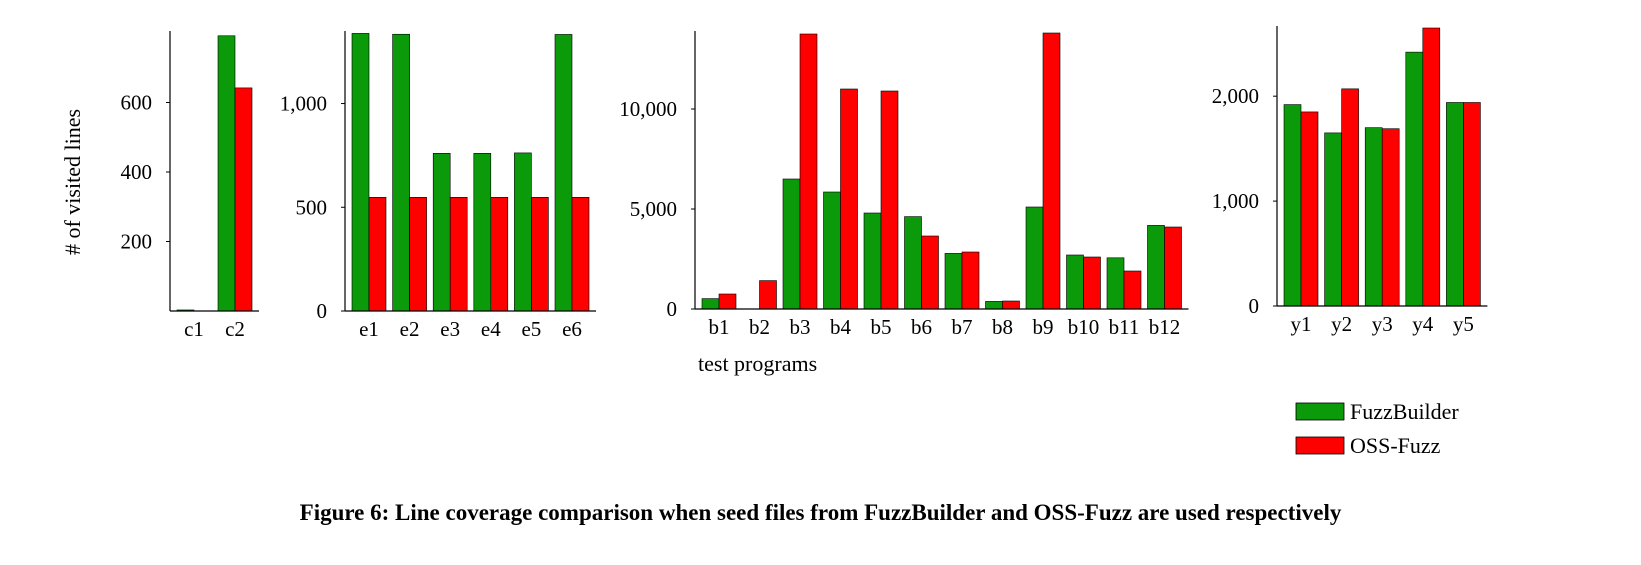 This screenshot has height=565, width=1641. Describe the element at coordinates (970, 280) in the screenshot. I see `bar-b7-ossfuzz` at that location.